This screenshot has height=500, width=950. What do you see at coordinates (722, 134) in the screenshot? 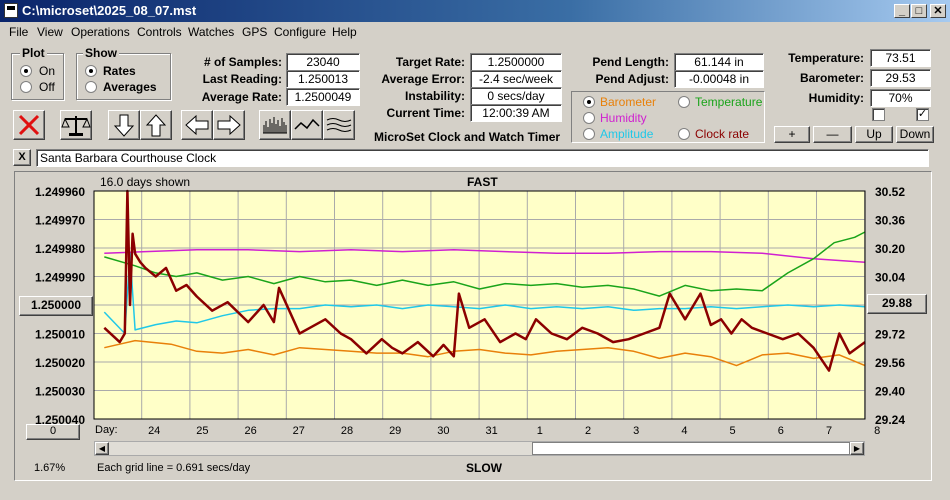
I see `aux-clock-rate-label: Clock rate` at bounding box center [722, 134].